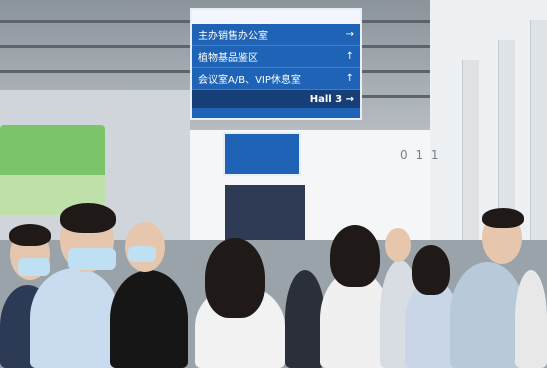 The width and height of the screenshot is (547, 368). Describe the element at coordinates (331, 99) in the screenshot. I see `hall-label: Hall 3 →` at that location.